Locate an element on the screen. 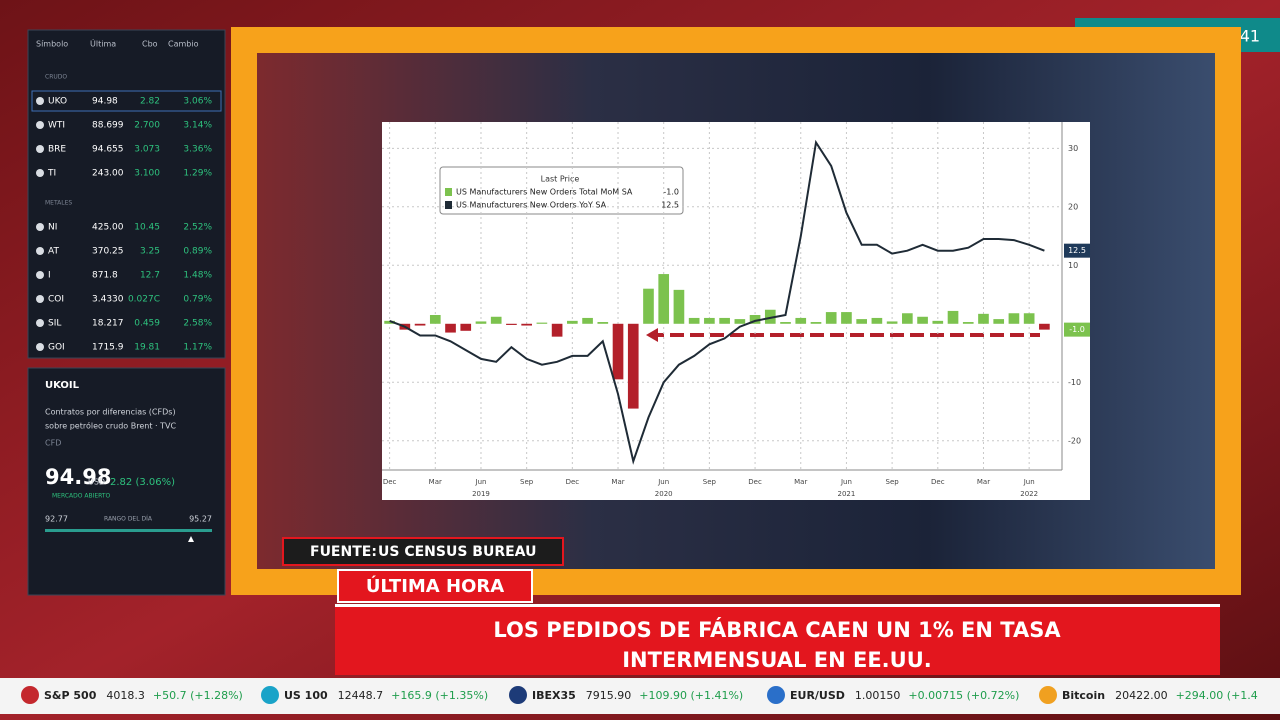 Image resolution: width=1280 pixels, height=720 pixels. section-title: CRUDO is located at coordinates (56, 77).